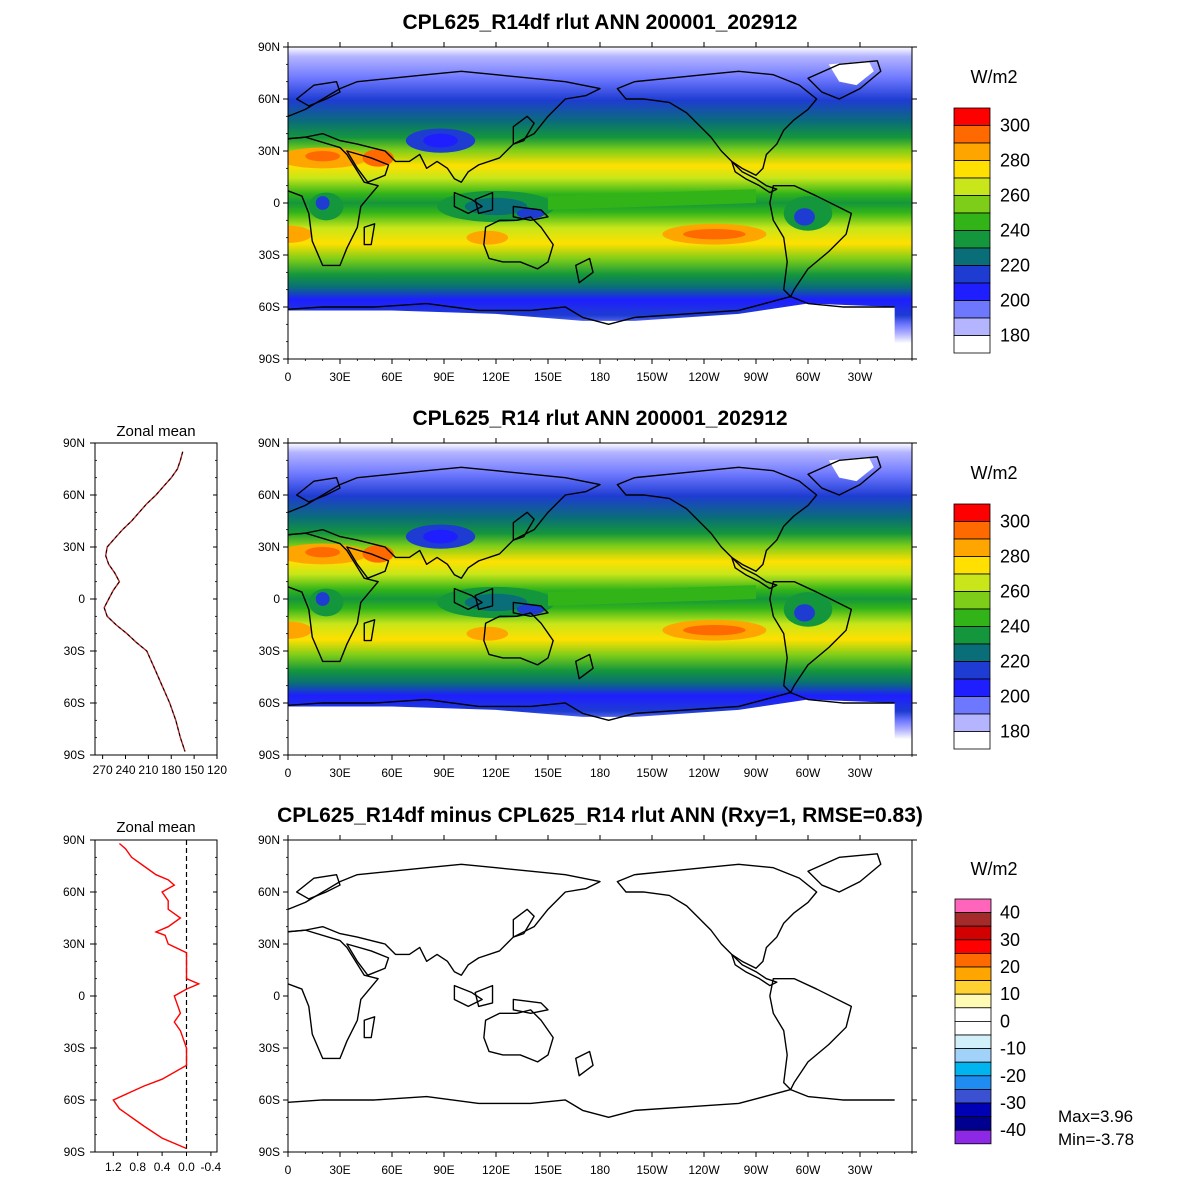 The height and width of the screenshot is (1200, 1200). Describe the element at coordinates (1013, 1076) in the screenshot. I see `colorbar-label: -20` at that location.